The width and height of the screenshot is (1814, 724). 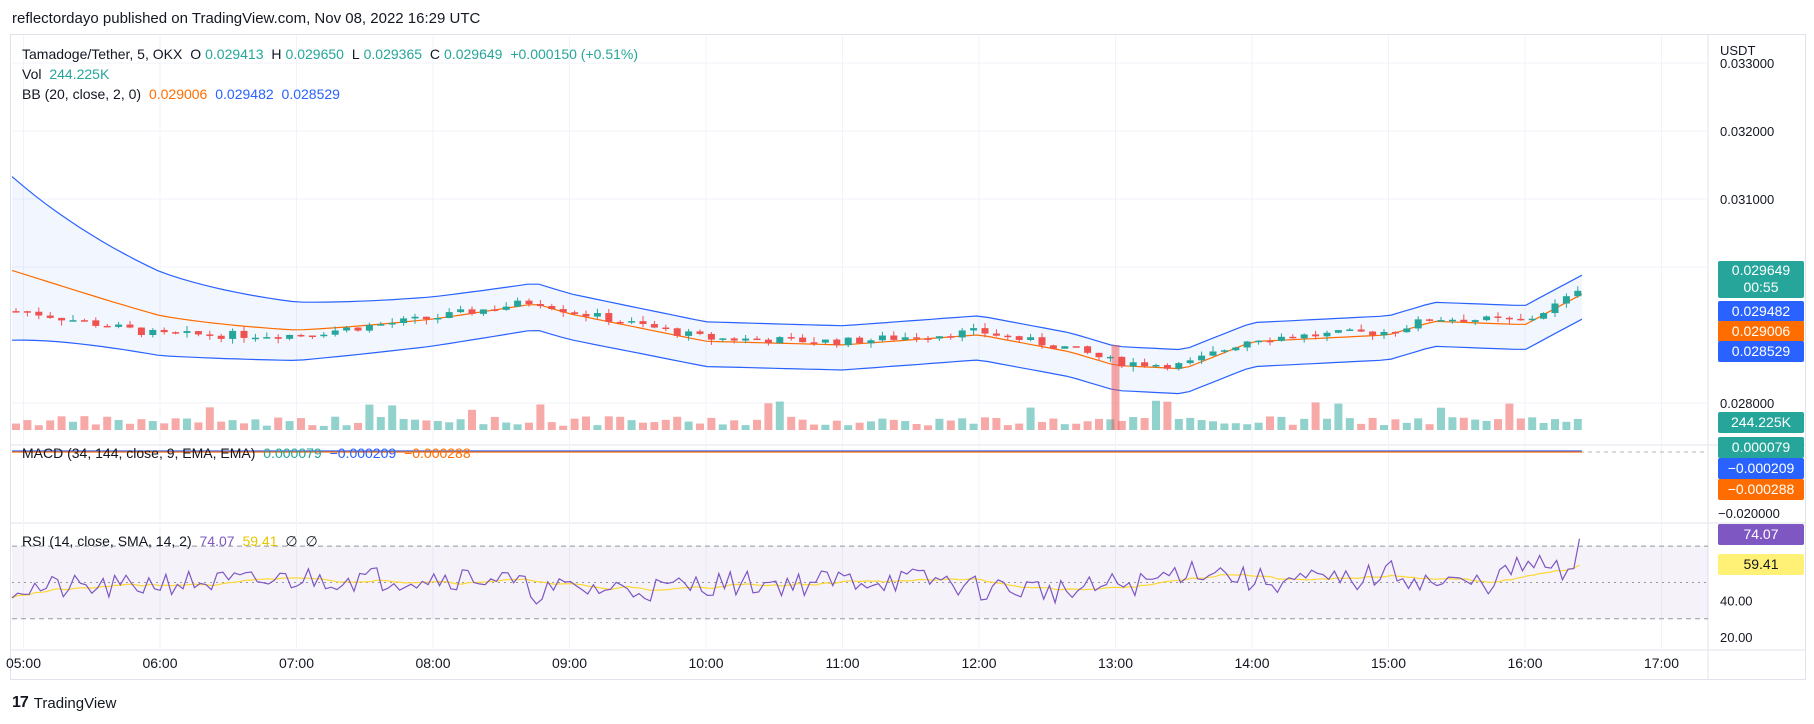 What do you see at coordinates (178, 94) in the screenshot?
I see `bb-basis-value: 0.029006` at bounding box center [178, 94].